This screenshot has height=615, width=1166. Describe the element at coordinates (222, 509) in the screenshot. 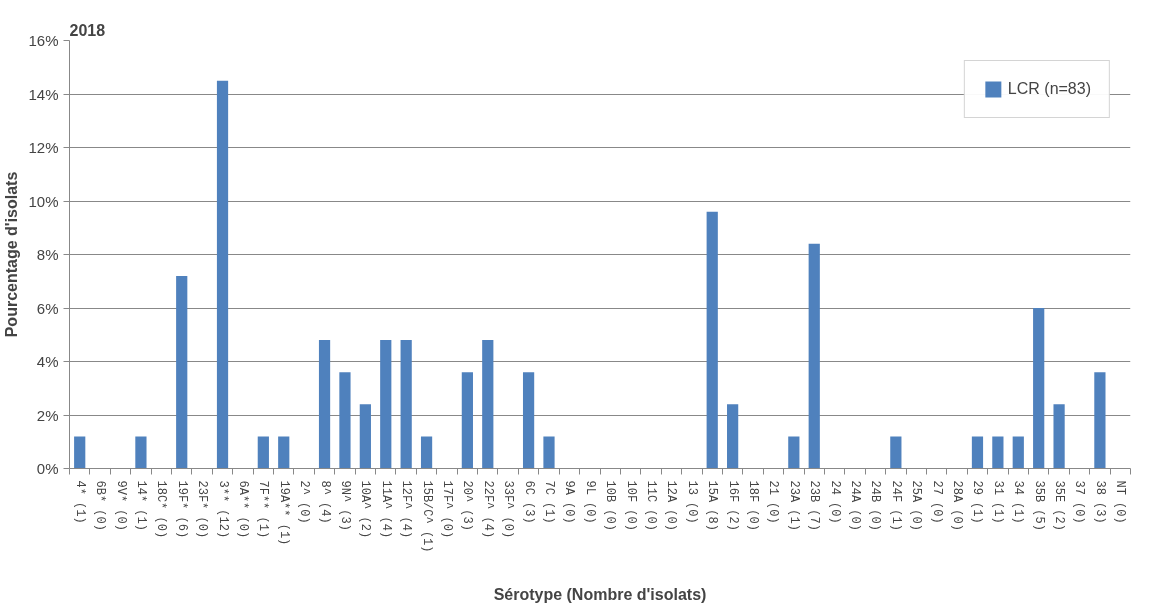

I see `x-tick-label: 3** (12)` at that location.